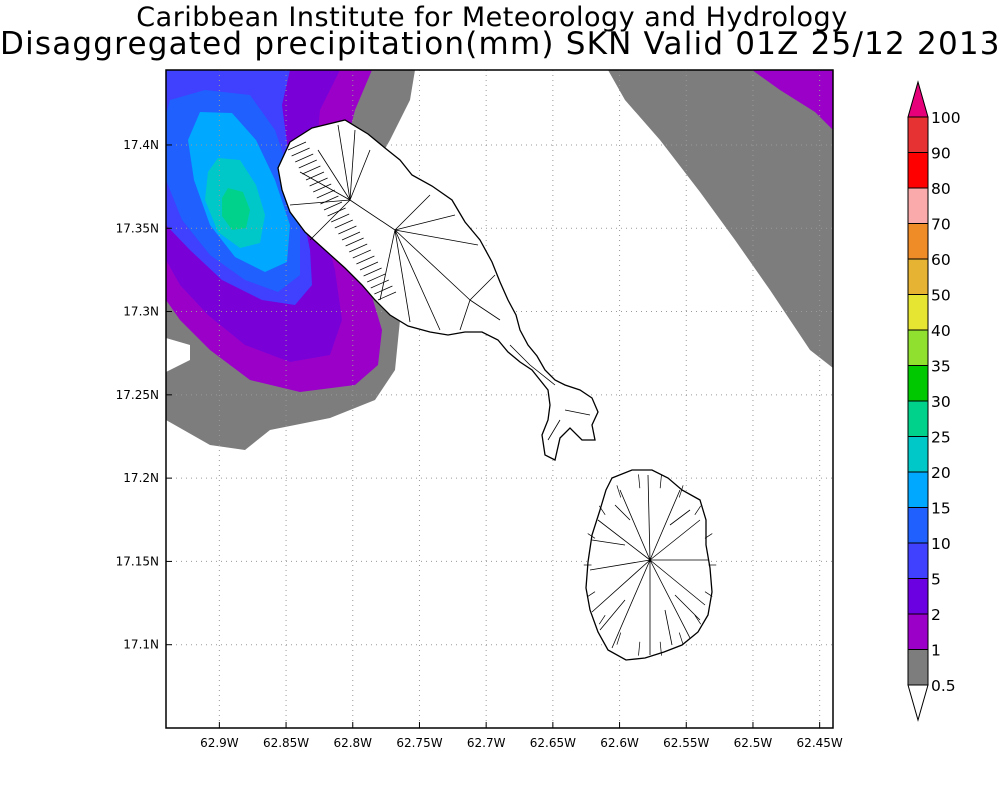  What do you see at coordinates (941, 402) in the screenshot?
I see `legend-level-label: 30` at bounding box center [941, 402].